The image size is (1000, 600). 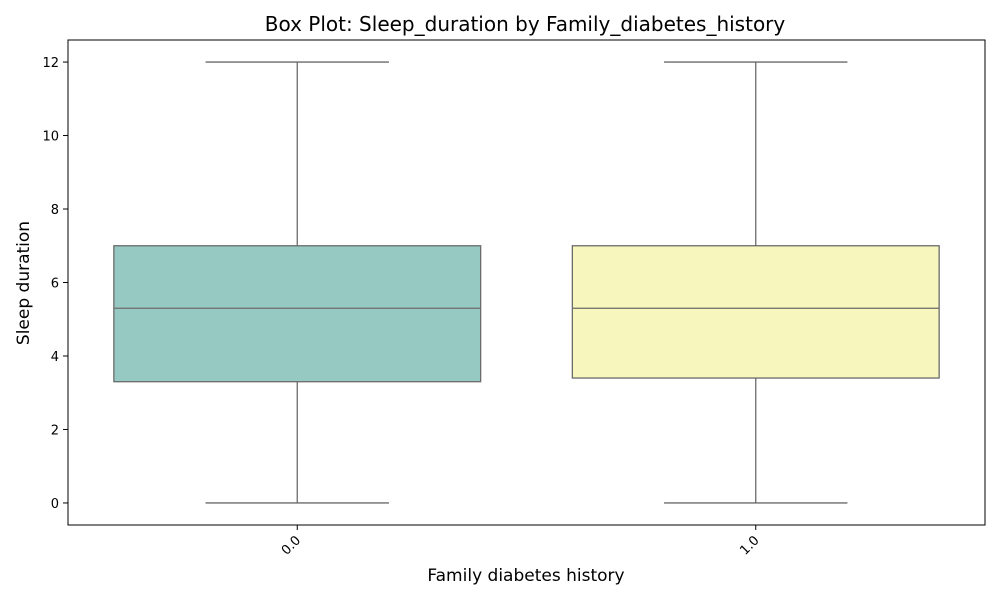 What do you see at coordinates (55, 504) in the screenshot?
I see `y-tick-label: 0` at bounding box center [55, 504].